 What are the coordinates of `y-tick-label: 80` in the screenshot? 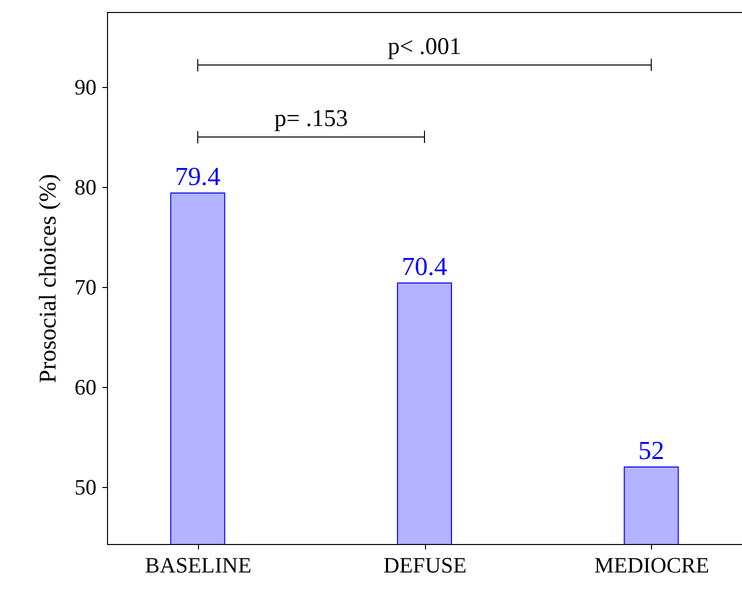 It's located at (85, 187).